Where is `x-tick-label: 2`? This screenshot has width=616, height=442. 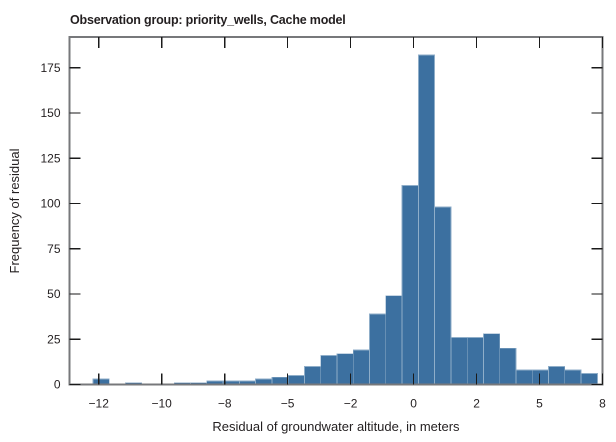 x-tick-label: 2 is located at coordinates (476, 404).